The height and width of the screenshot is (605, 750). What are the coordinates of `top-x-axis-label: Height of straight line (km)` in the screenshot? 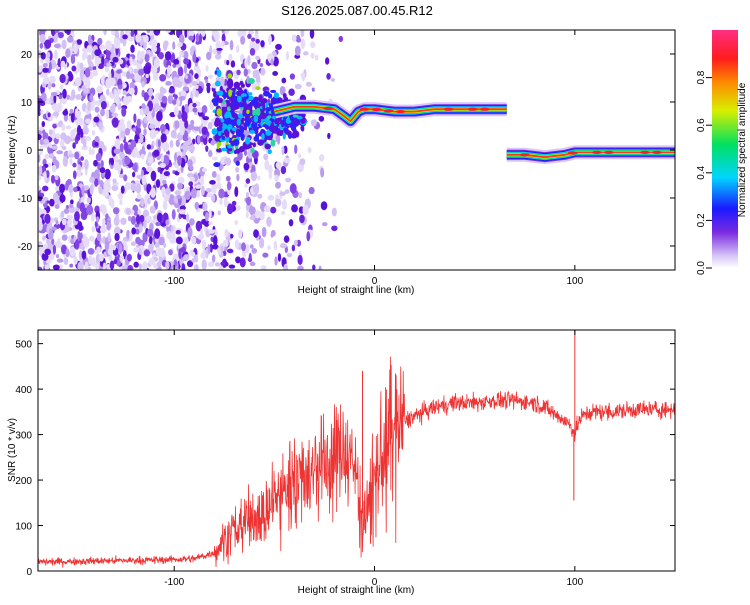 It's located at (356, 290).